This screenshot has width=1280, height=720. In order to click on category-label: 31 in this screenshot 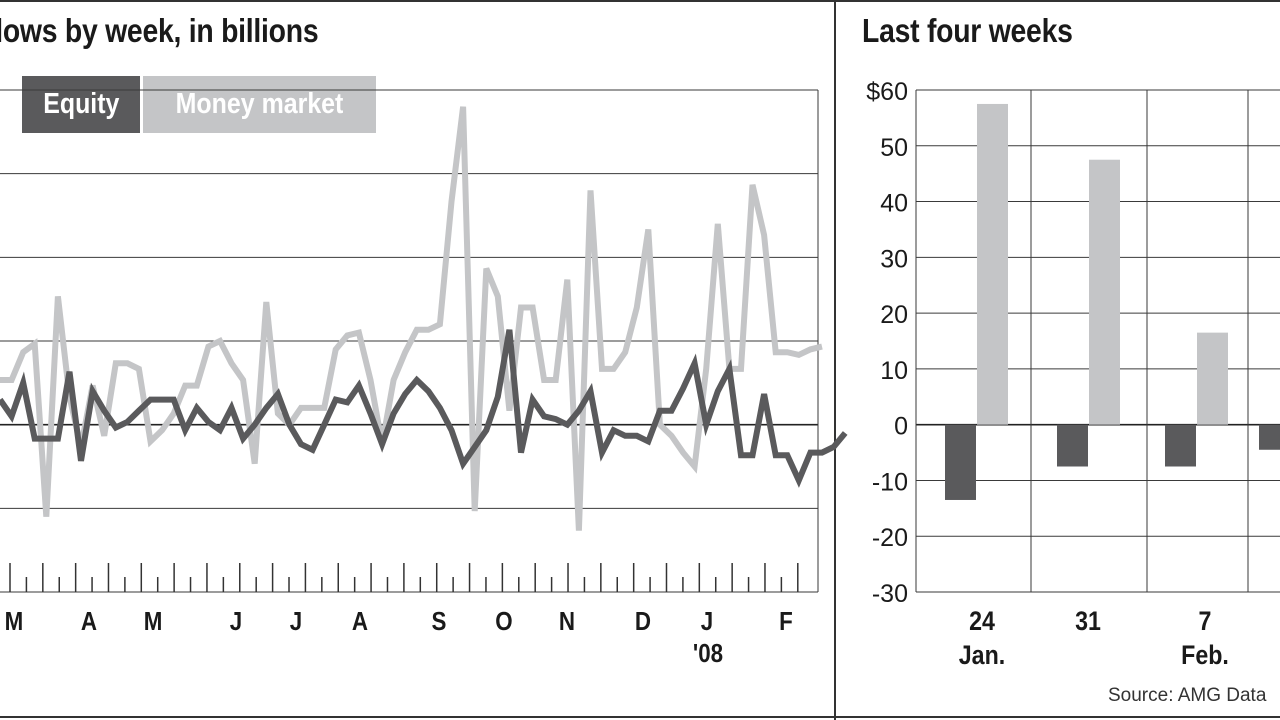, I will do `click(1088, 621)`.